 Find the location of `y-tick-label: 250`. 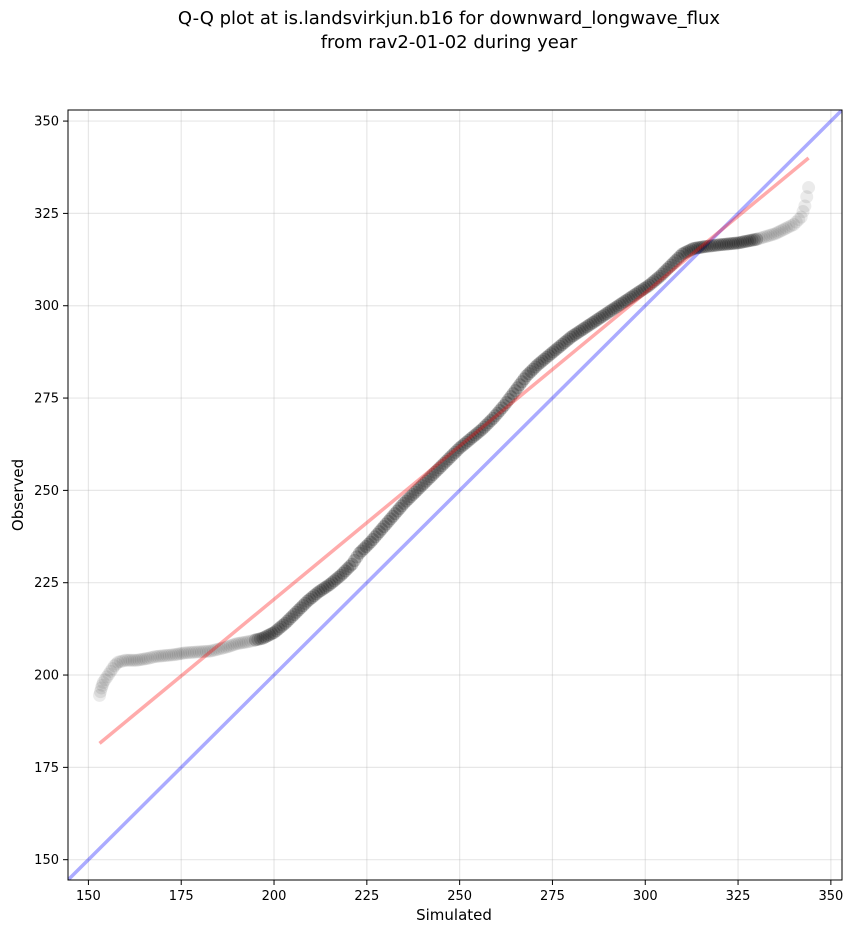

y-tick-label: 250 is located at coordinates (46, 491).